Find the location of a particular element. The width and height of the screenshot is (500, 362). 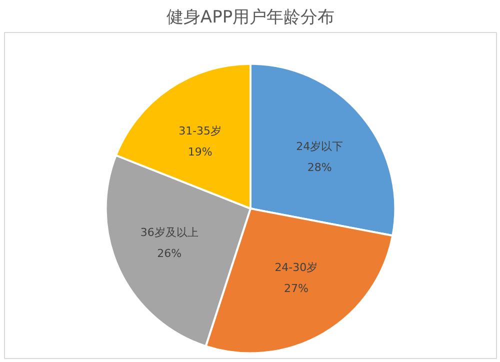

chart-title: 健身APP用户年龄分布 is located at coordinates (250, 18).